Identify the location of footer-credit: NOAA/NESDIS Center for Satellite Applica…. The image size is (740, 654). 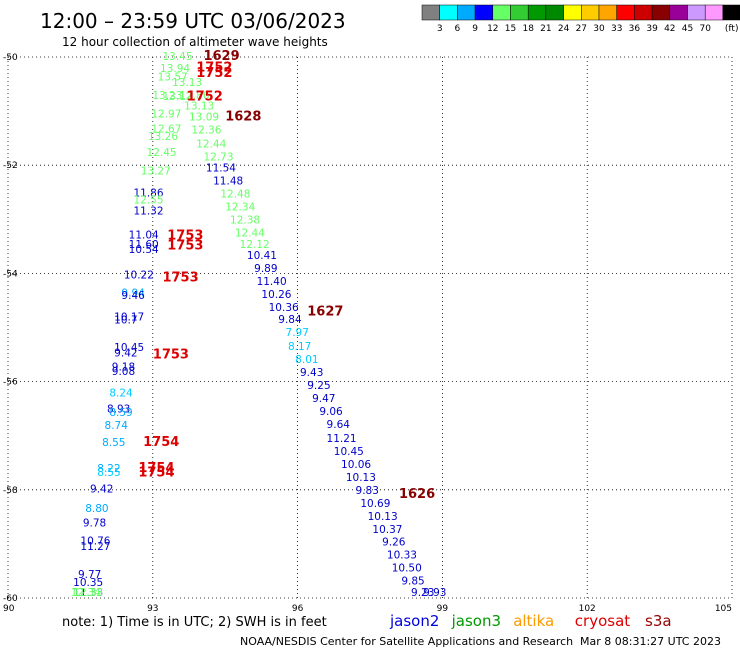
(406, 641).